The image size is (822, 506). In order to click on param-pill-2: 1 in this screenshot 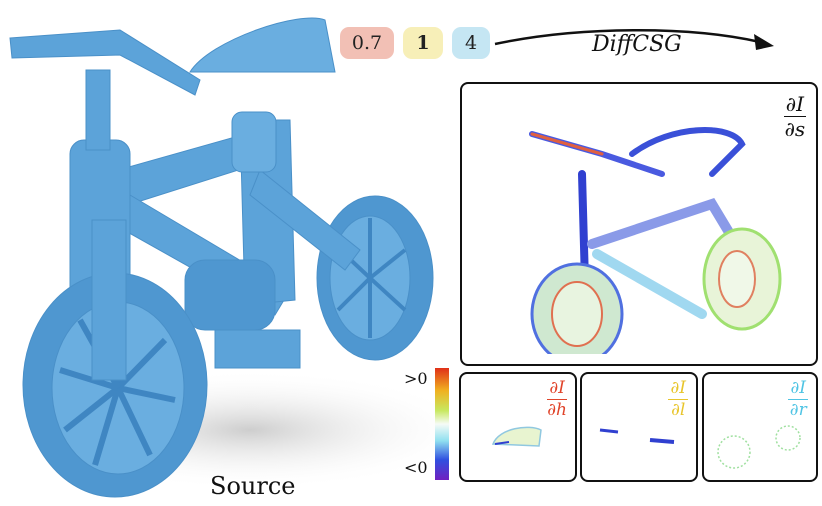, I will do `click(423, 43)`.